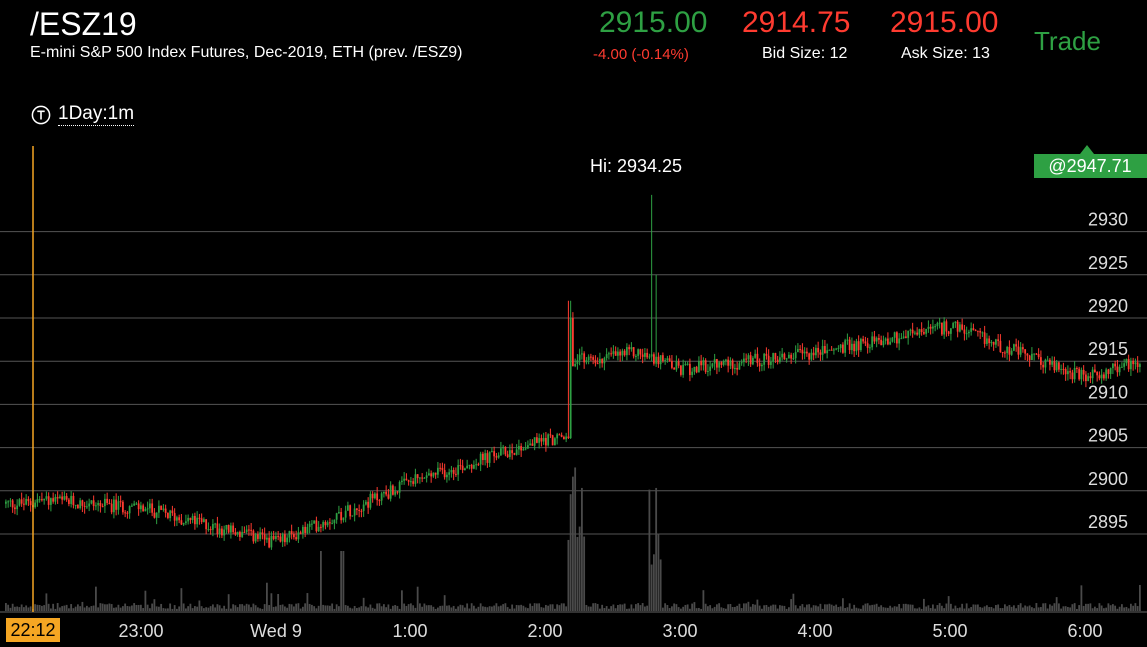 The image size is (1147, 647). Describe the element at coordinates (1108, 522) in the screenshot. I see `price-tick-label: 2895` at that location.